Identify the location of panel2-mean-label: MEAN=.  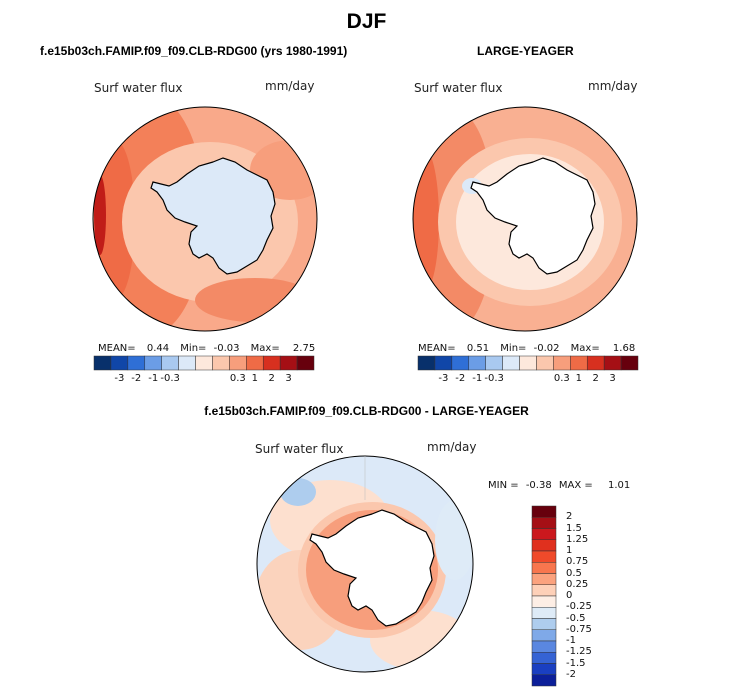
(437, 348).